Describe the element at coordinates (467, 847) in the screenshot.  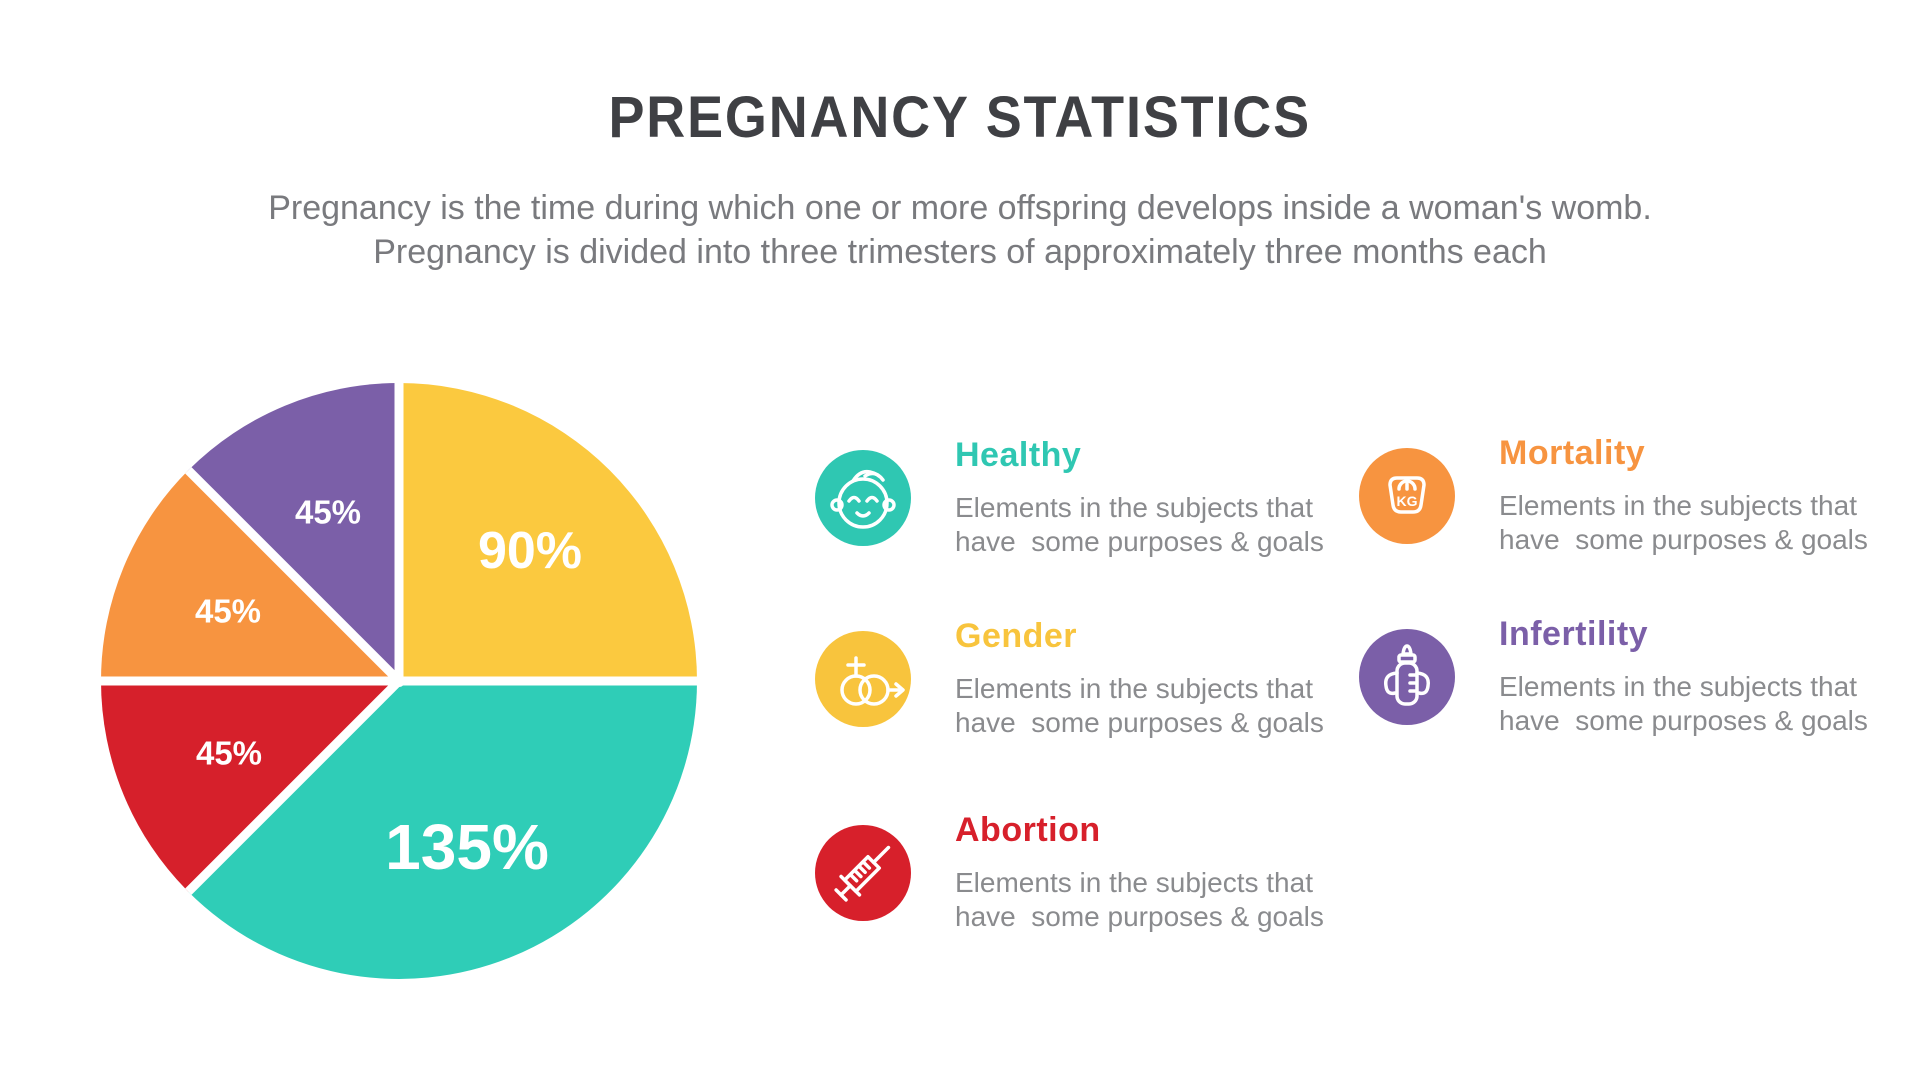
I see `pie-label-healthy: 135%` at that location.